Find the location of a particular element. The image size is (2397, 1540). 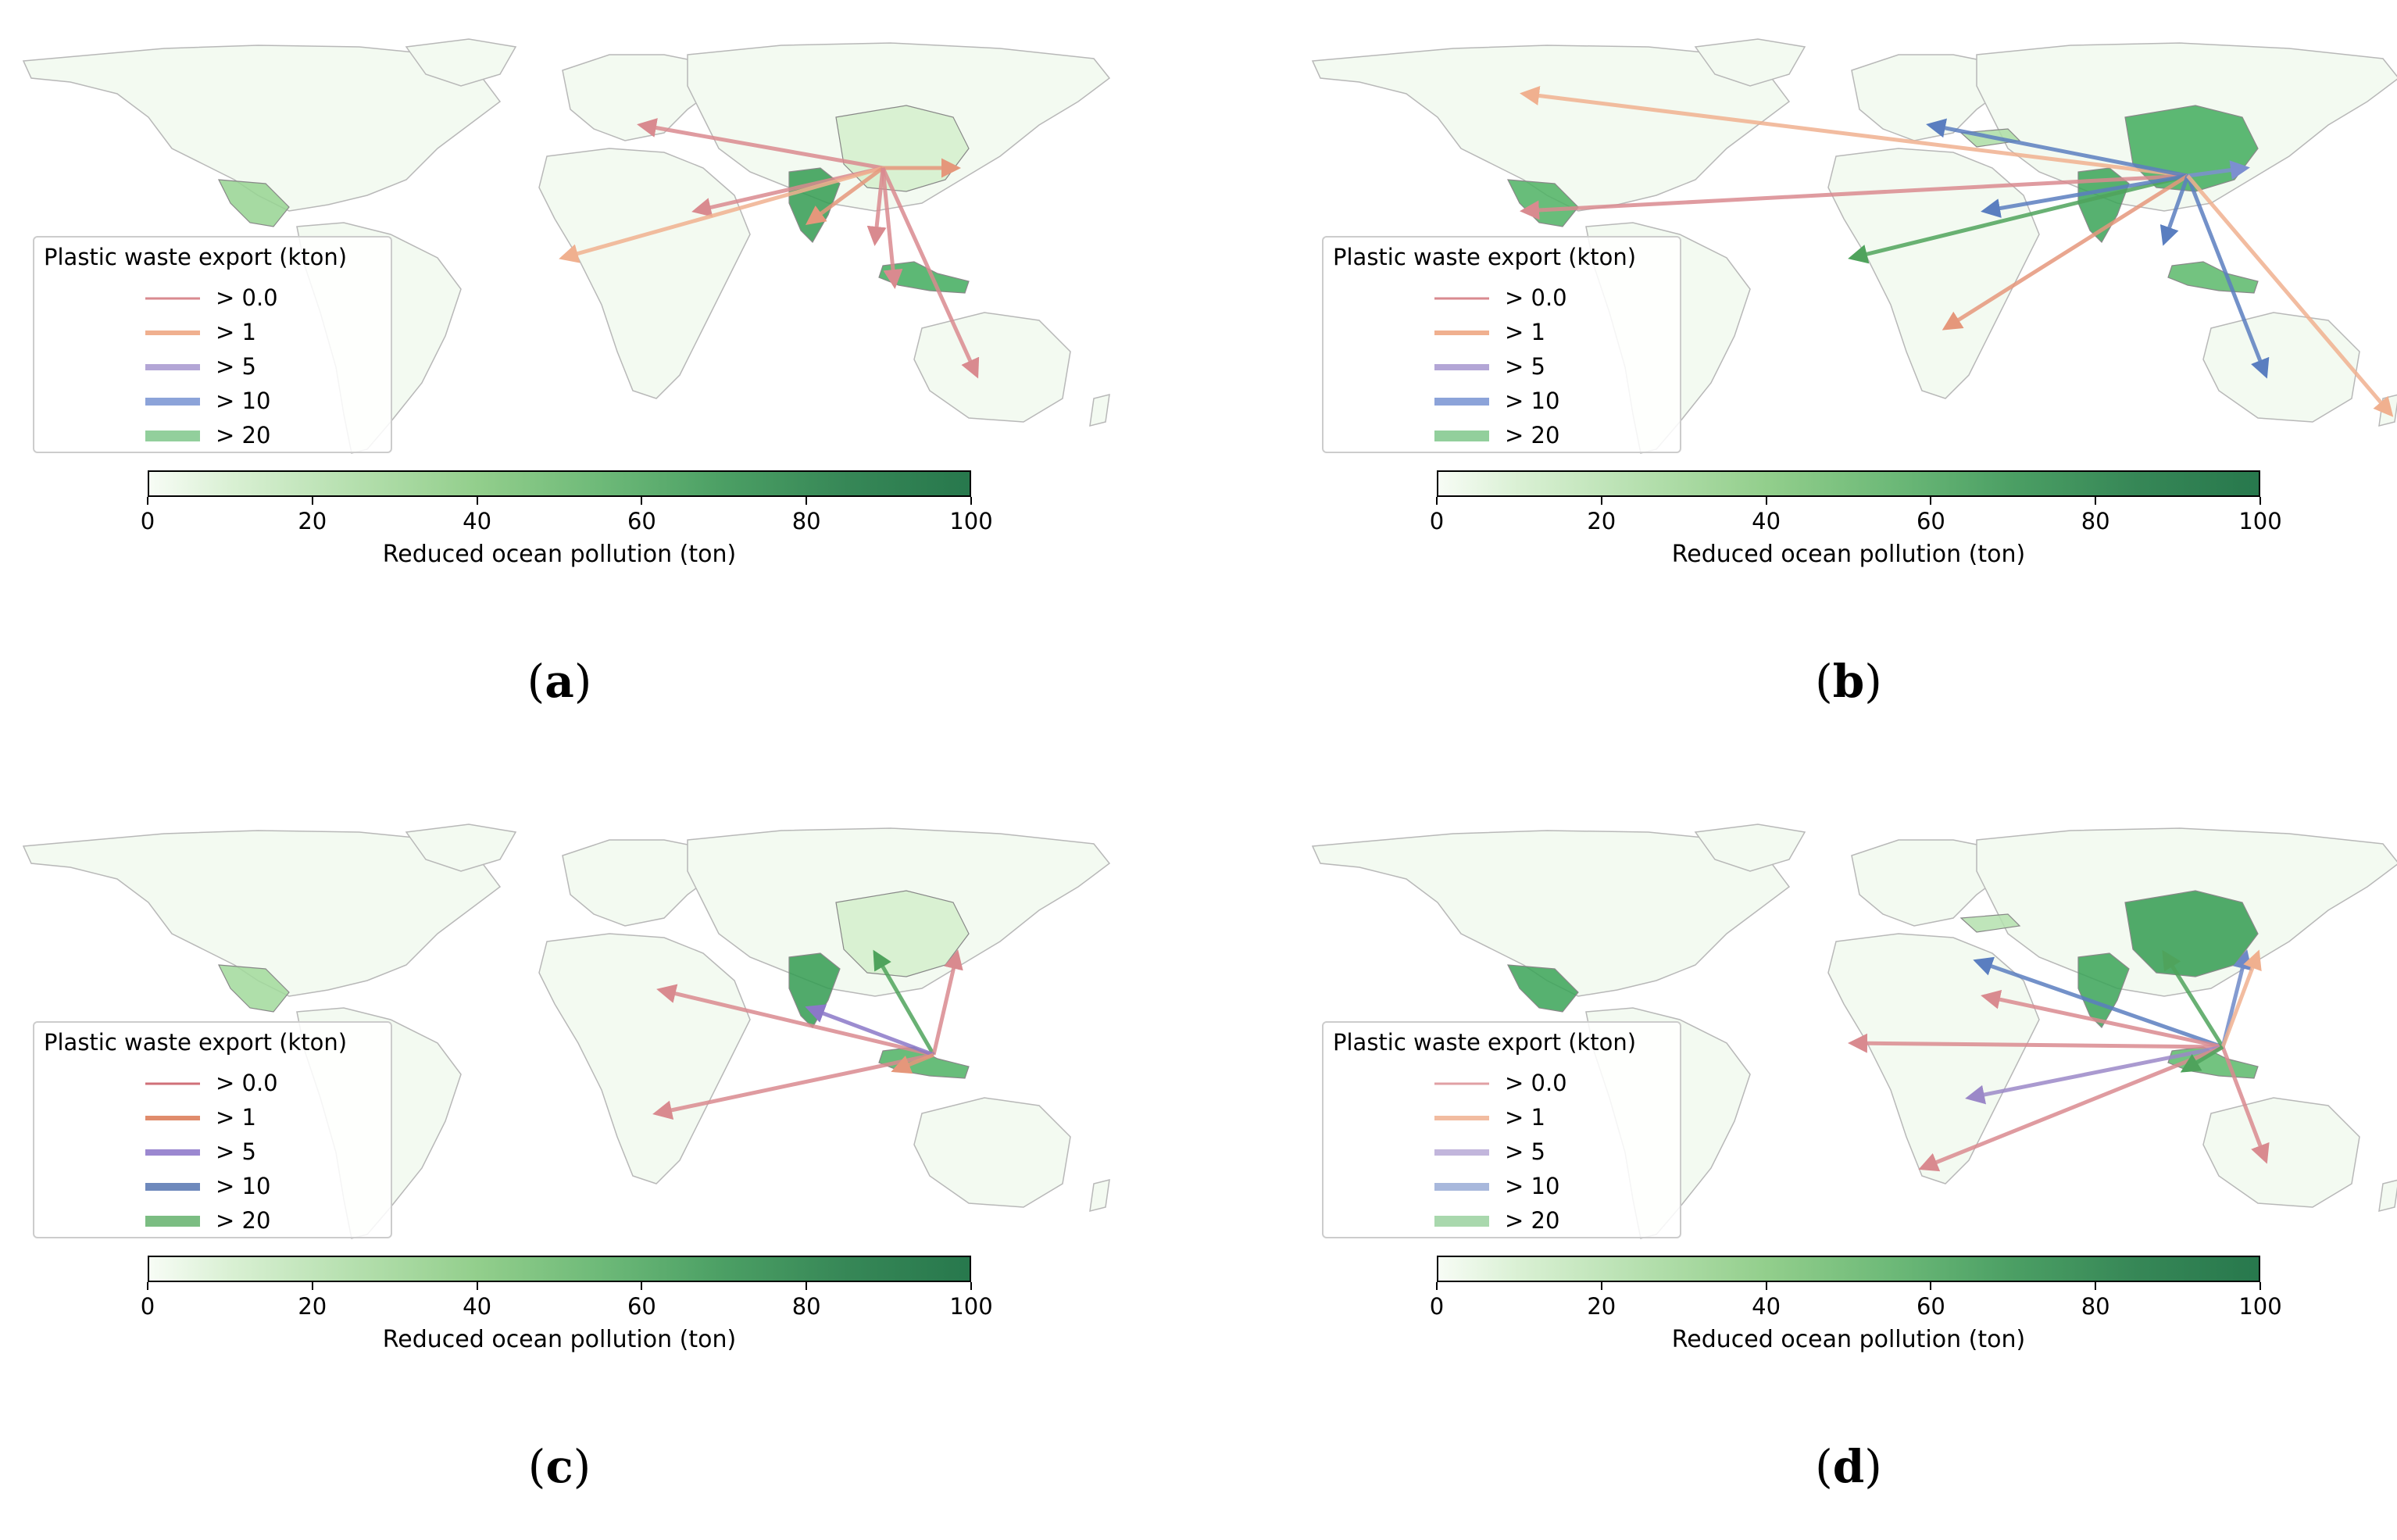

legend-entry: > 5 is located at coordinates (212, 1152).